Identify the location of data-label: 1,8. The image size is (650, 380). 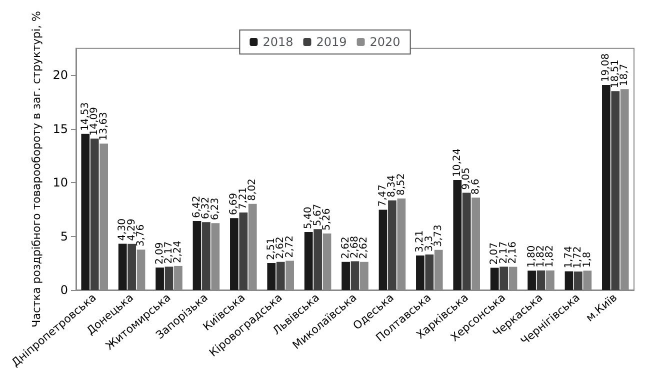
(587, 260).